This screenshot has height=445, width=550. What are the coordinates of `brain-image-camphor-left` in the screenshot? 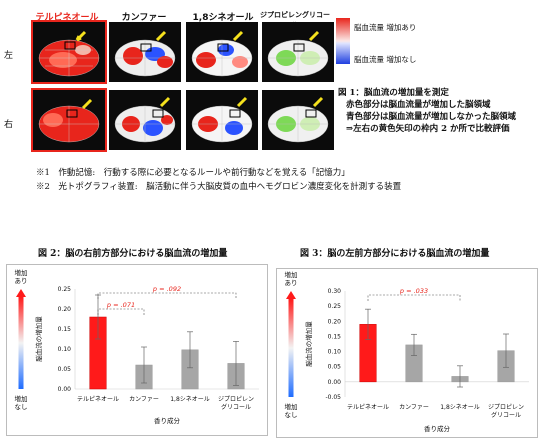 It's located at (145, 52).